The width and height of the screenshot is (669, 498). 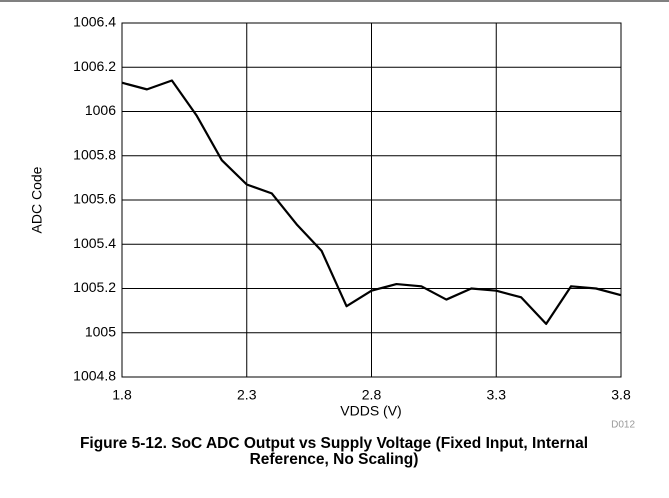 I want to click on x-tick-label: 2.3, so click(x=247, y=395).